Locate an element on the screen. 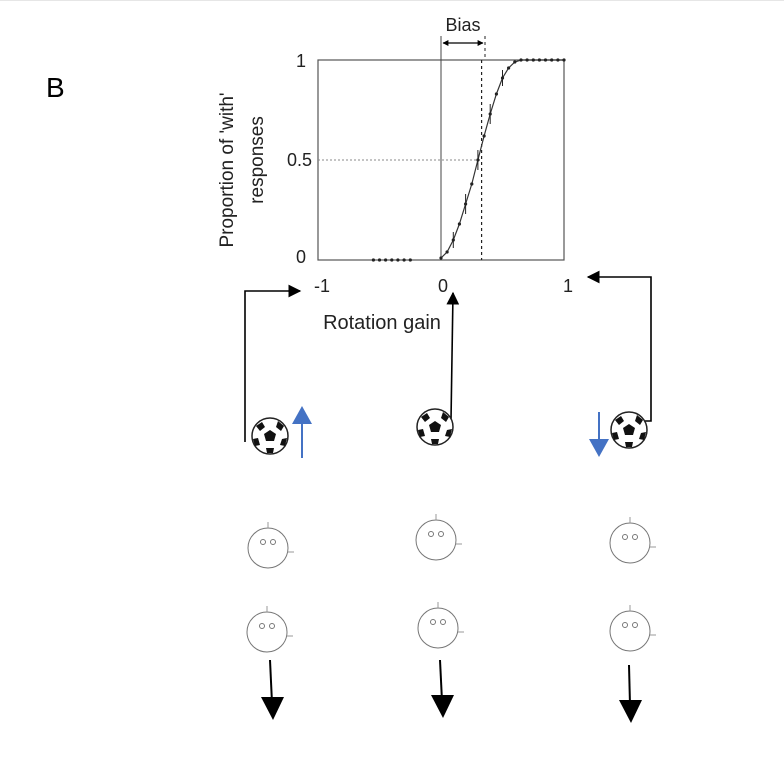 The width and height of the screenshot is (784, 769). y-tick-label: 1 is located at coordinates (301, 61).